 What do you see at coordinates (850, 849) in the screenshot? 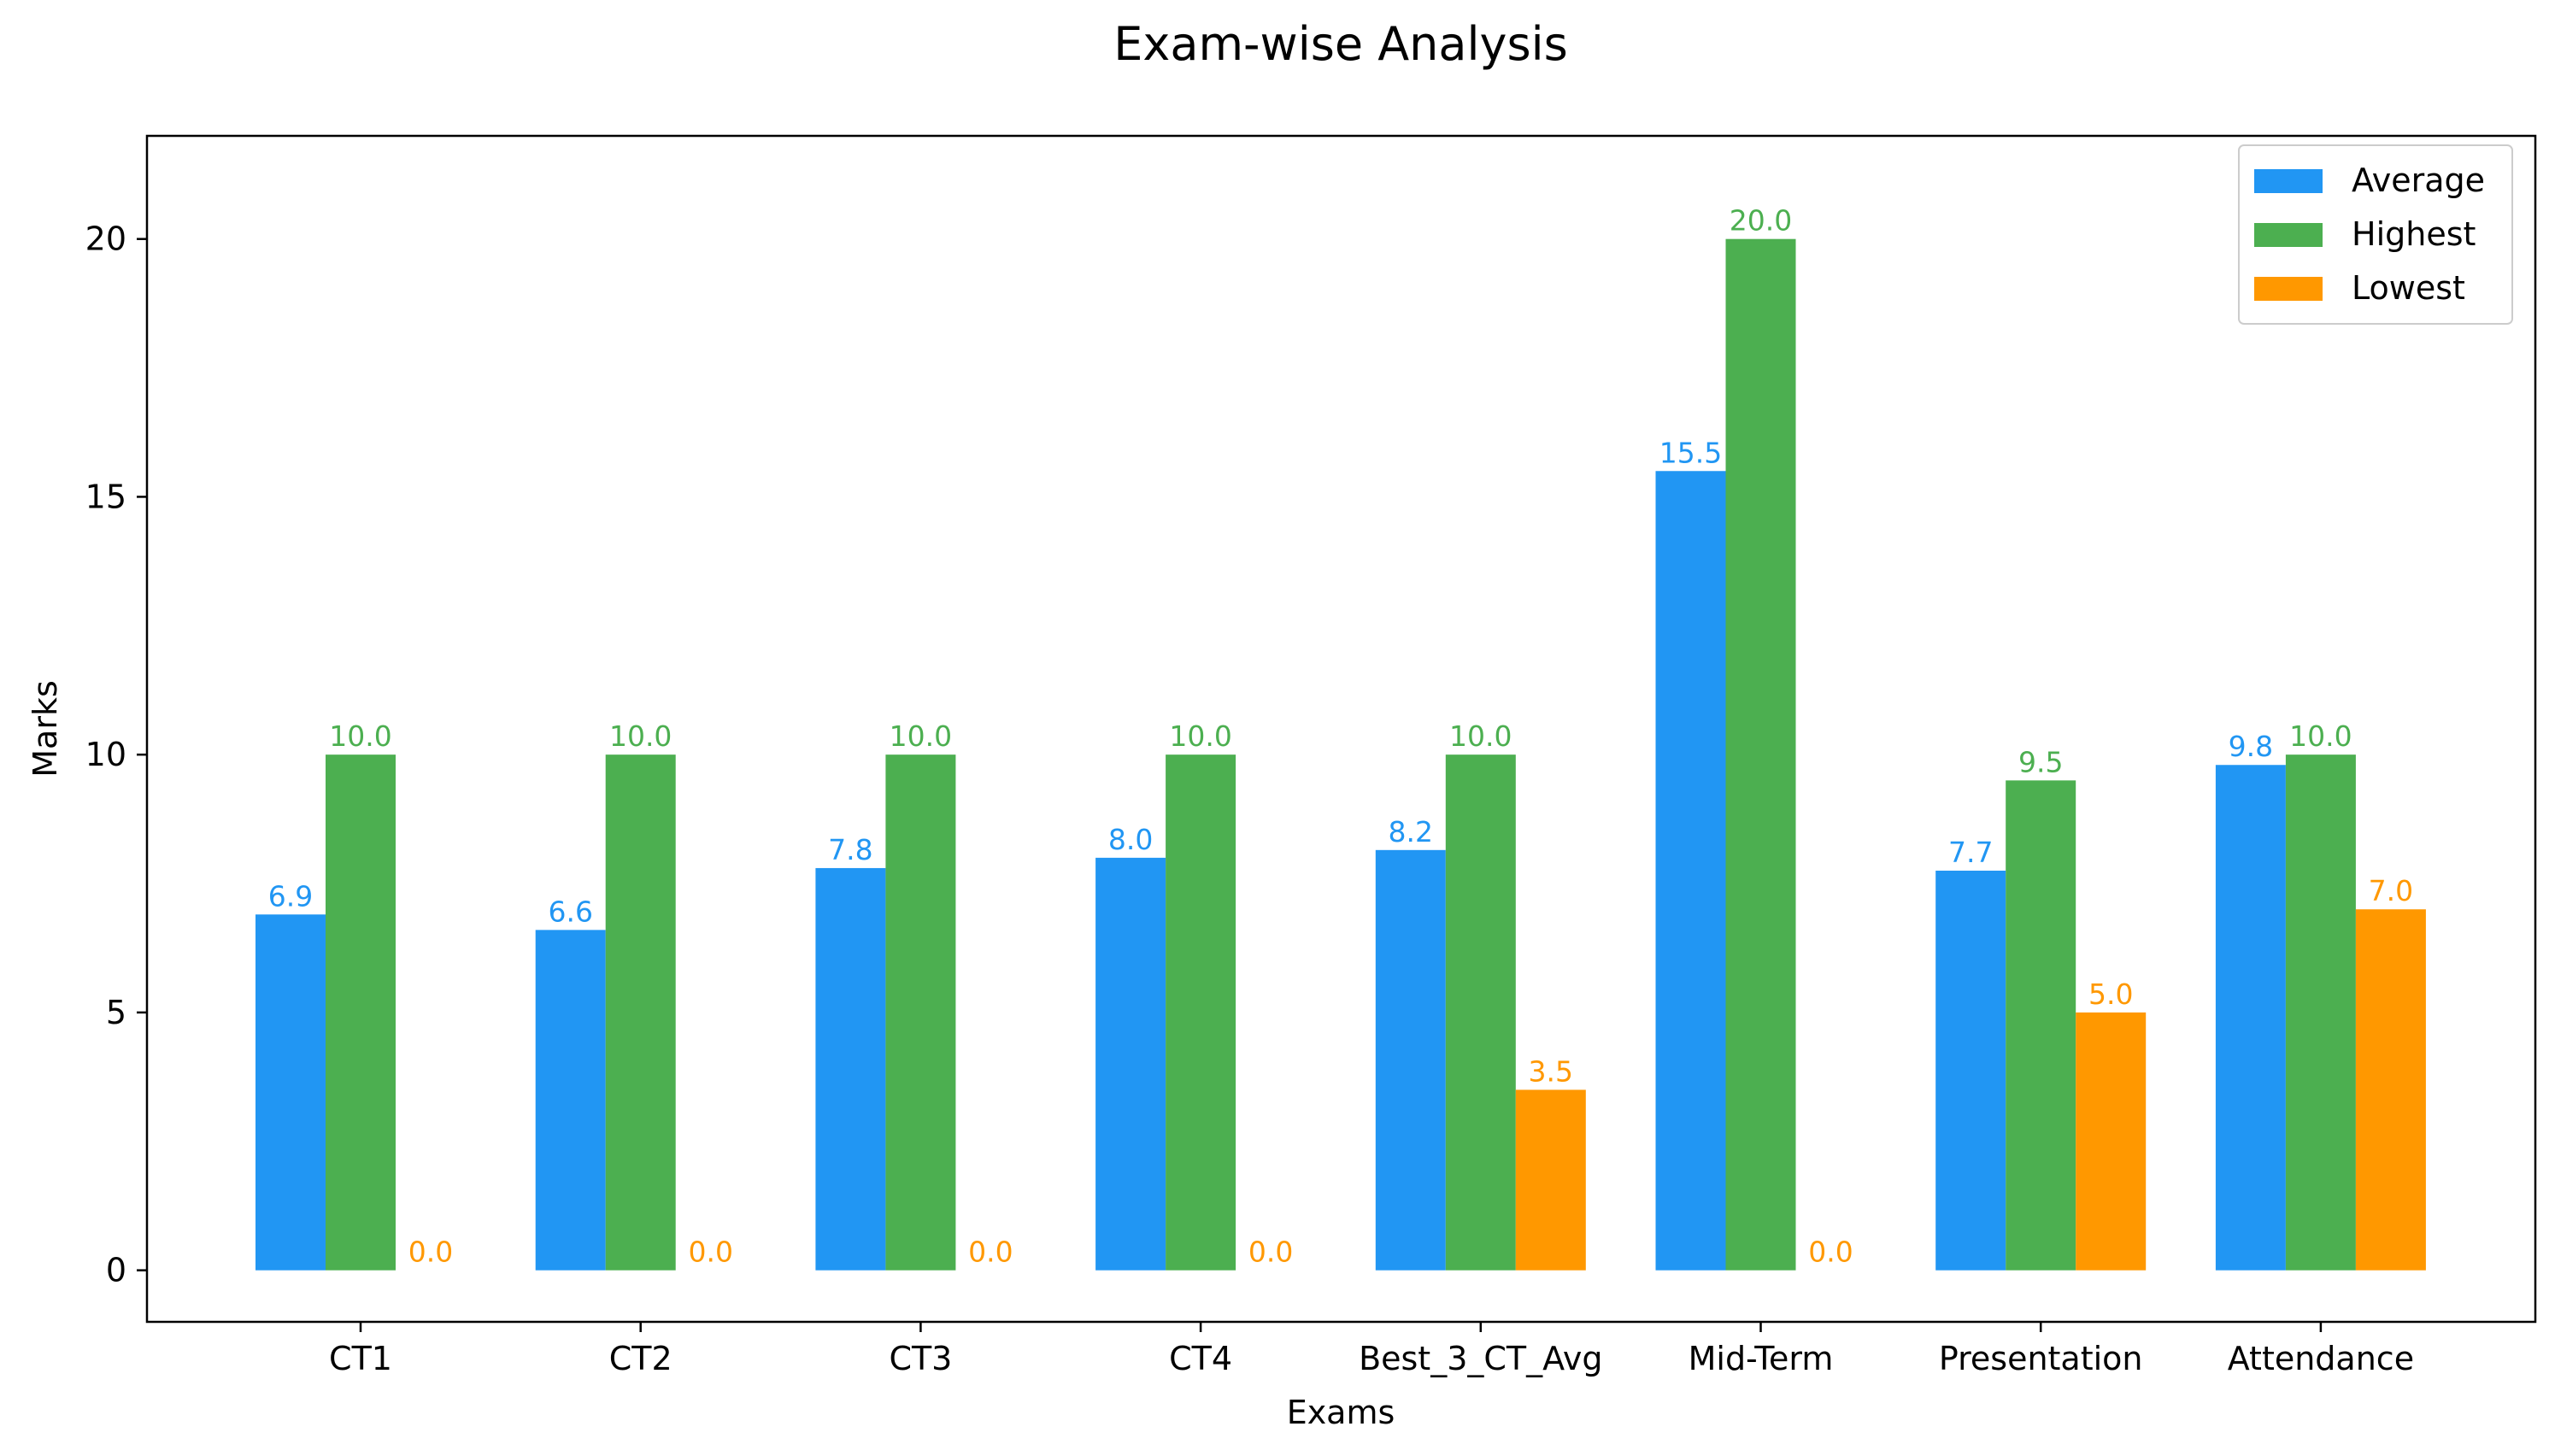
I see `bar-label-average: 7.8` at bounding box center [850, 849].